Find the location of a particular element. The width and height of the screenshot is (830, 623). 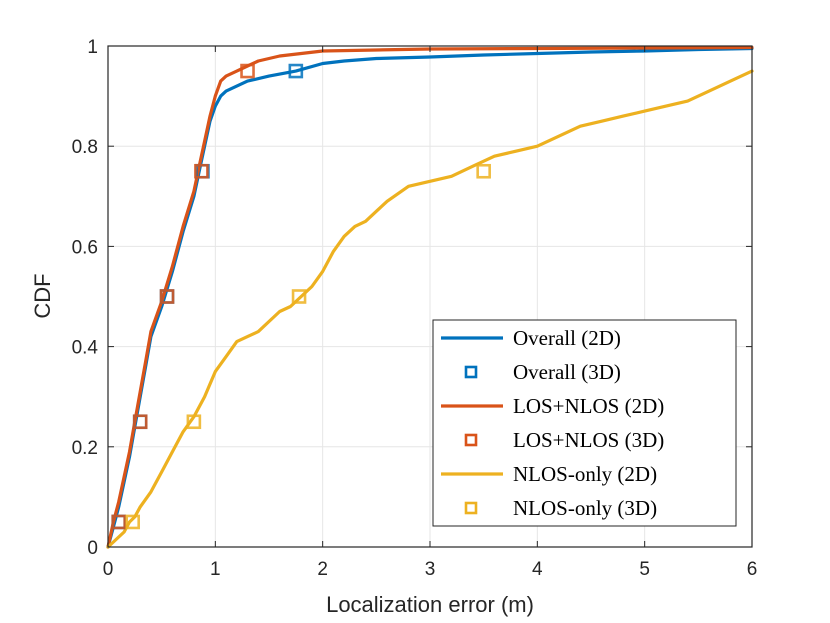

legend-box is located at coordinates (584, 423).